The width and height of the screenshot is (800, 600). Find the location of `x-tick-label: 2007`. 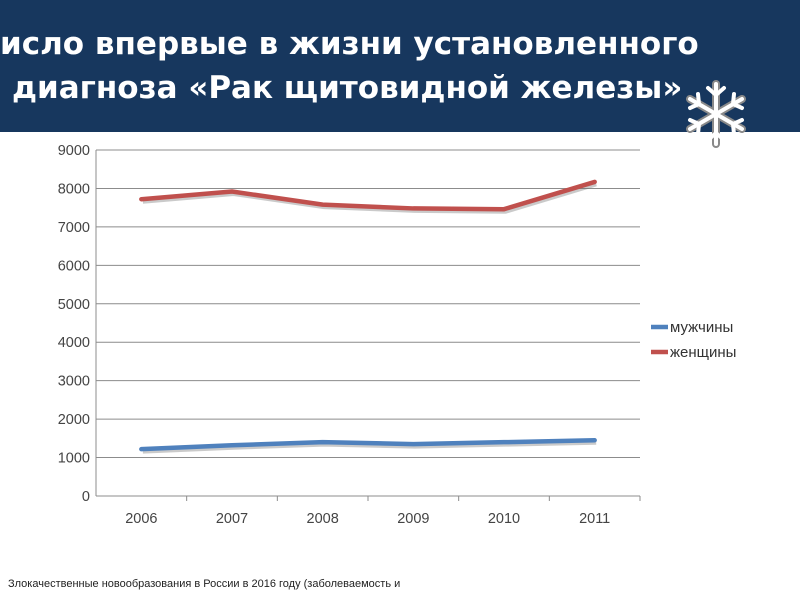

x-tick-label: 2007 is located at coordinates (232, 519).